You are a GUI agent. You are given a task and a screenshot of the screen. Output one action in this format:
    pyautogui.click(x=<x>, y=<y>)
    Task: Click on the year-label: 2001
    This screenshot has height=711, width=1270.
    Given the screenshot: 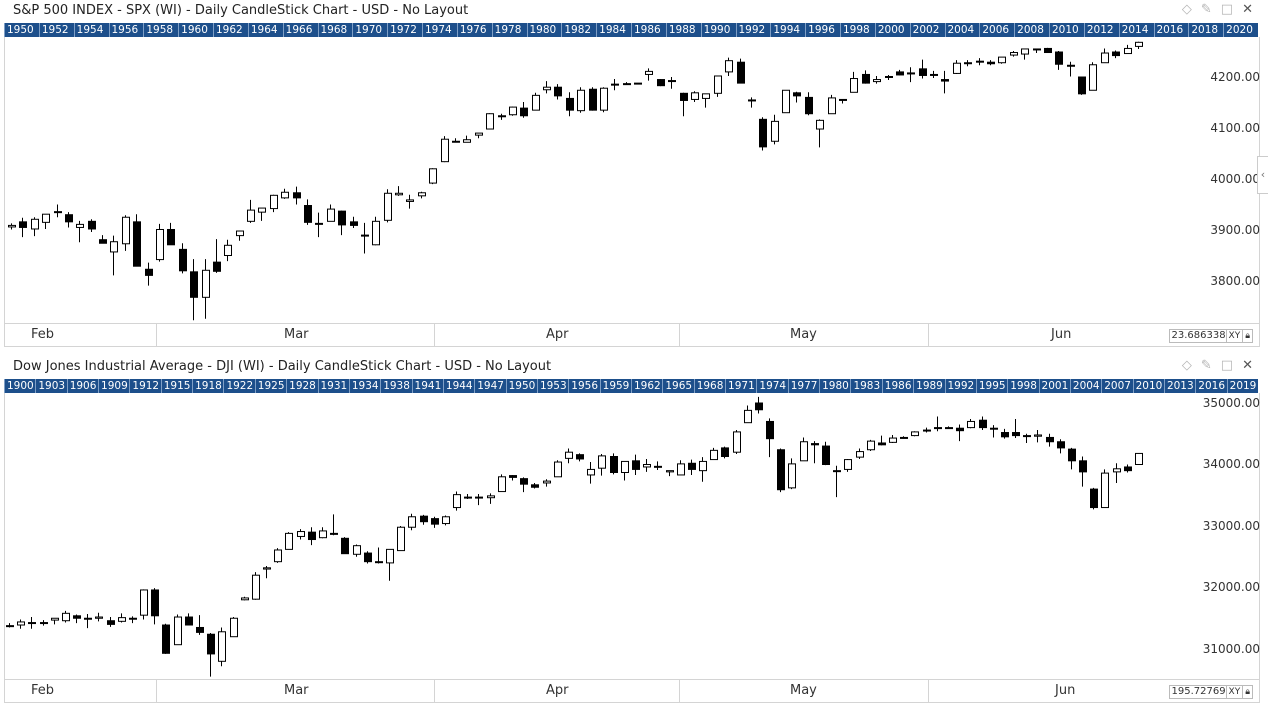 What is the action you would take?
    pyautogui.click(x=1054, y=386)
    